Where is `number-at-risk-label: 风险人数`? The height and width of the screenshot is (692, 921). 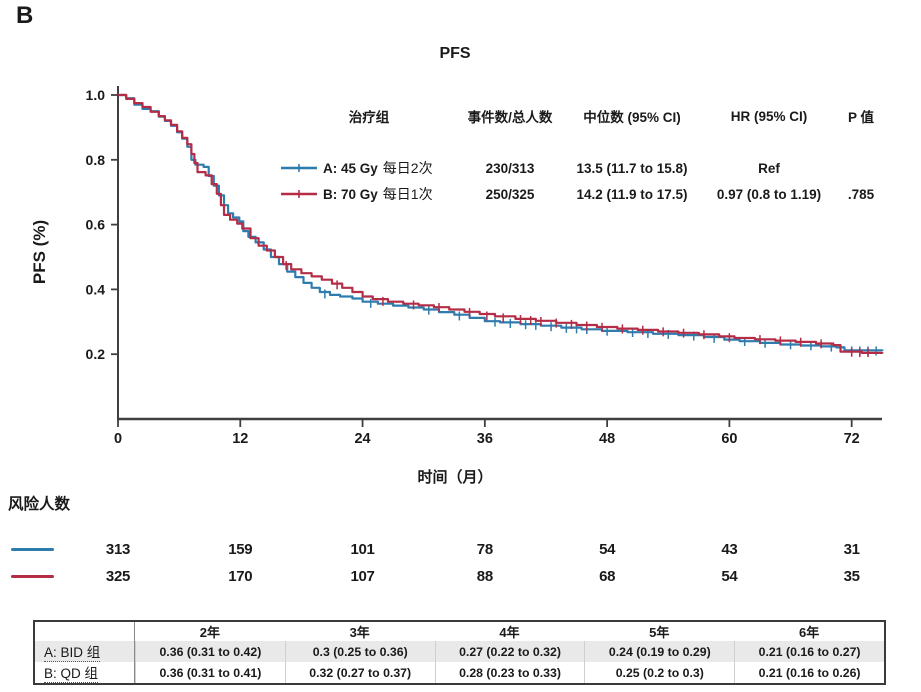 number-at-risk-label: 风险人数 is located at coordinates (39, 504).